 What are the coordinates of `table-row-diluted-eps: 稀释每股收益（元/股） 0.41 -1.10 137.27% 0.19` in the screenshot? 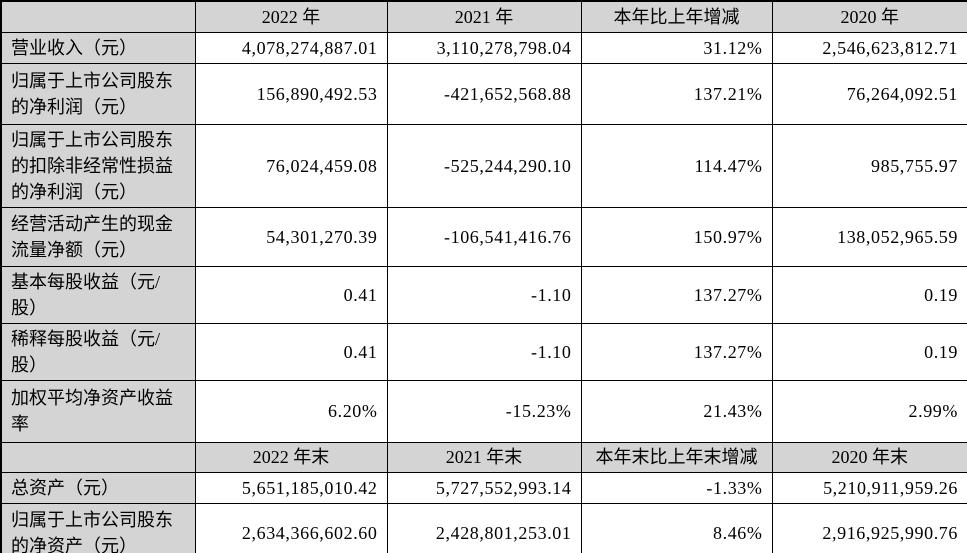 It's located at (483, 351).